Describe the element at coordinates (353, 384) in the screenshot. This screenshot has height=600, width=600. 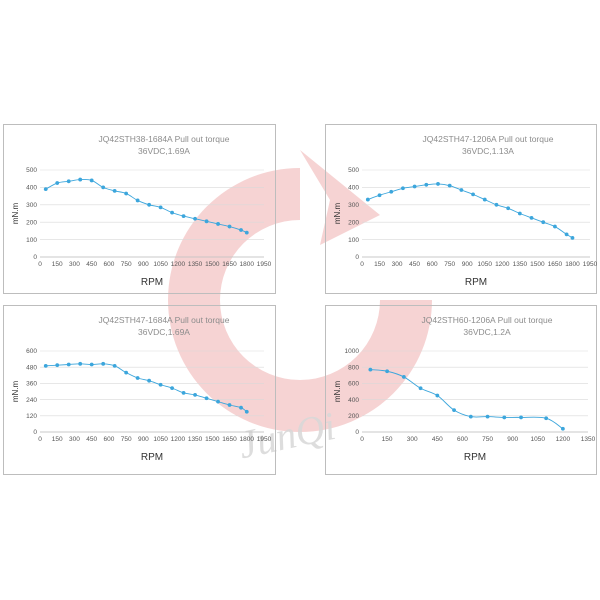
I see `chart-4-y-tick-label: 600` at that location.